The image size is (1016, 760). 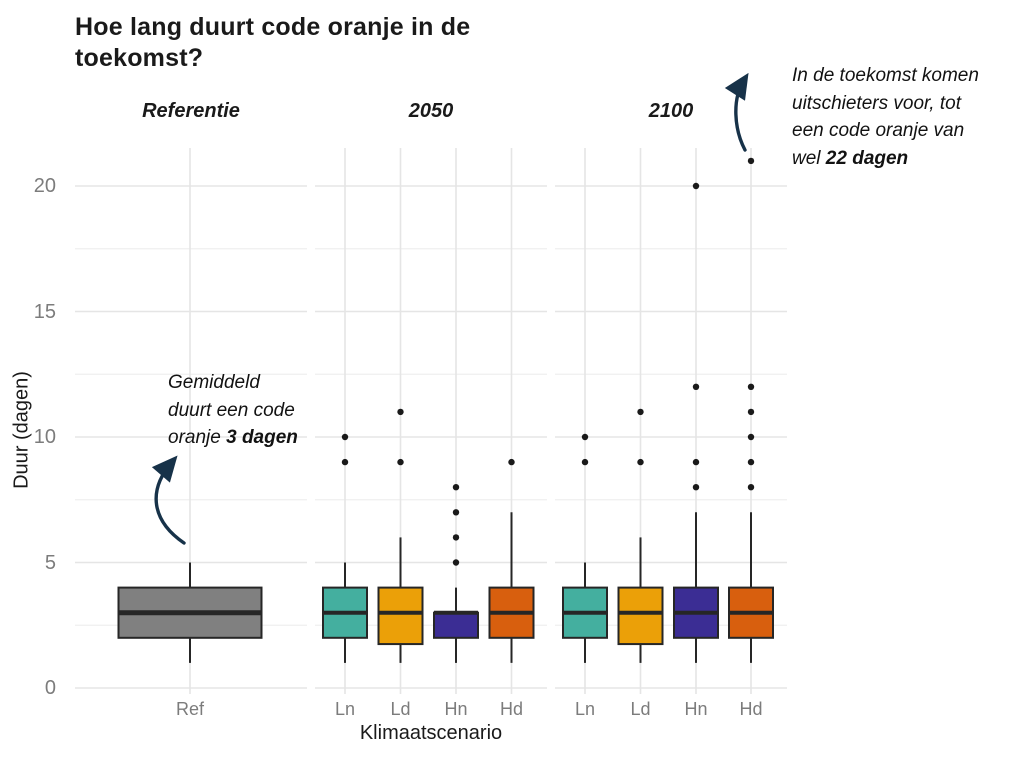 I want to click on x-tick-label-2050-Hn: Hn, so click(x=456, y=709).